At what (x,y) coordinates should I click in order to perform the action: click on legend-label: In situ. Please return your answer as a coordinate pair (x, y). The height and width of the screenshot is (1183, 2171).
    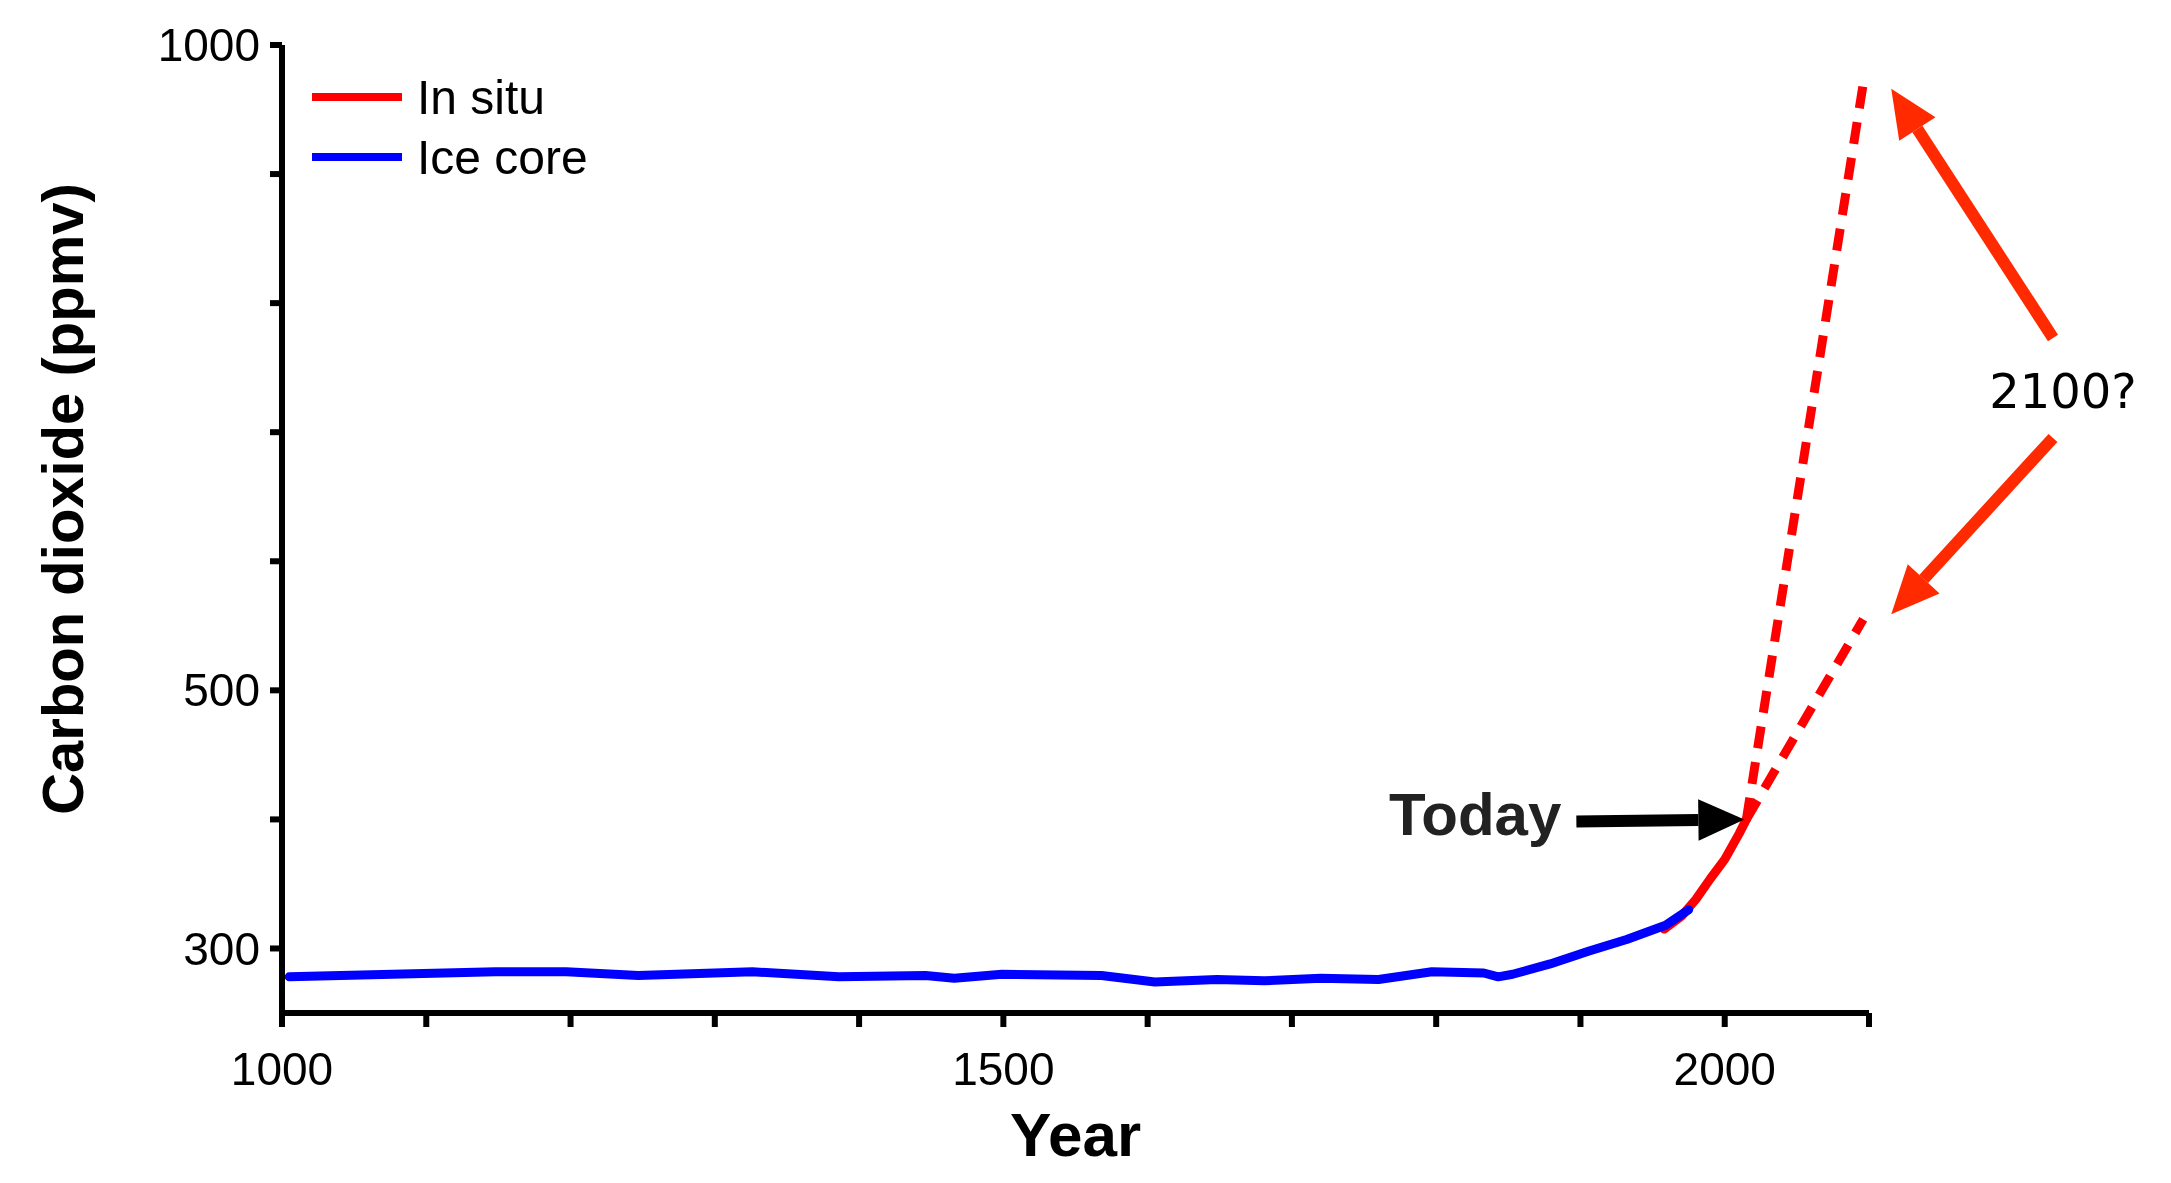
    Looking at the image, I should click on (481, 97).